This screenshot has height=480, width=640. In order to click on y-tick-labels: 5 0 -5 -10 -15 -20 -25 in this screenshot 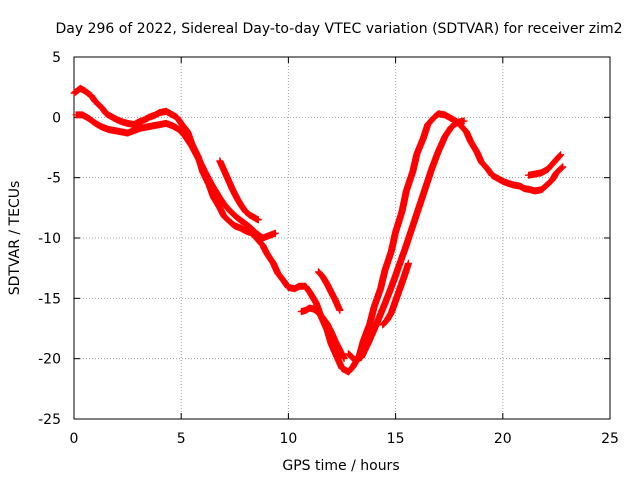, I will do `click(49, 239)`.